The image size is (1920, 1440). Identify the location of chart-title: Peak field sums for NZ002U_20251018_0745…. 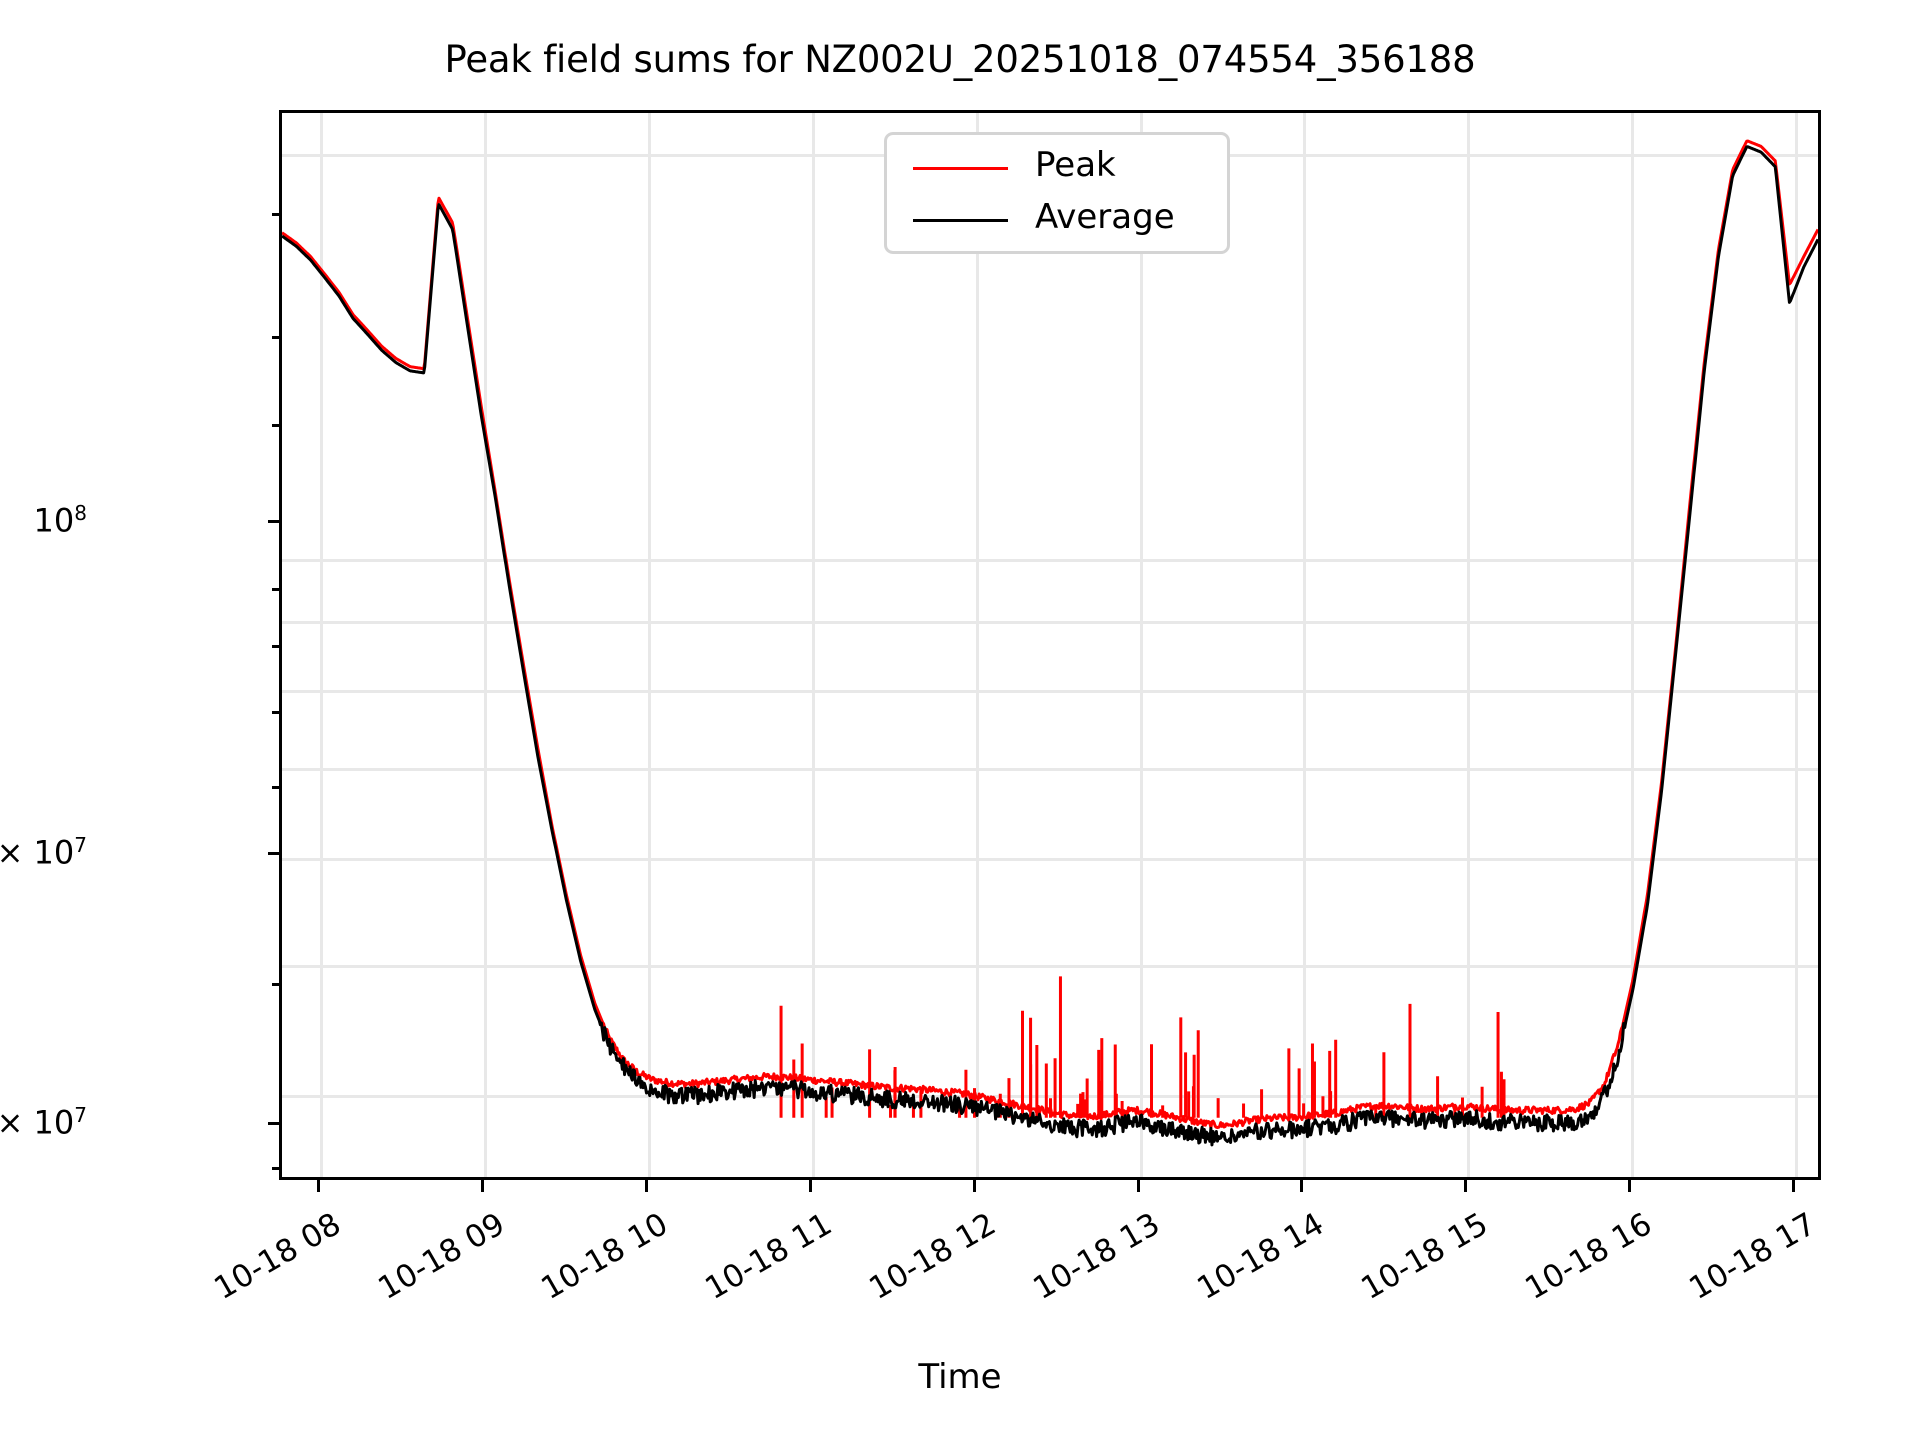
(960, 59).